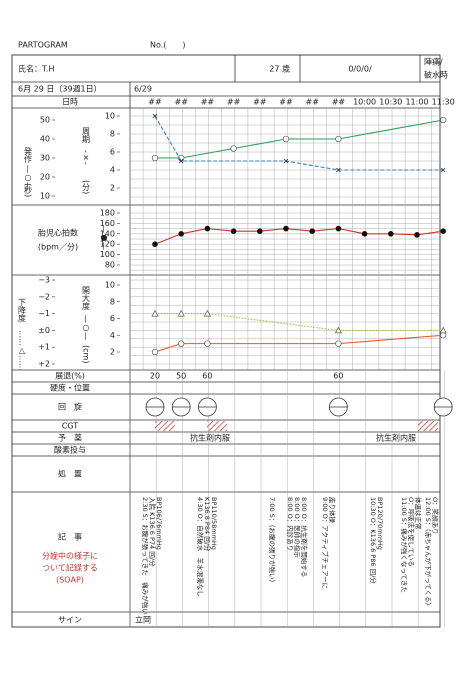 Image resolution: width=474 pixels, height=685 pixels. Describe the element at coordinates (416, 102) in the screenshot. I see `time-label: 11:00` at that location.